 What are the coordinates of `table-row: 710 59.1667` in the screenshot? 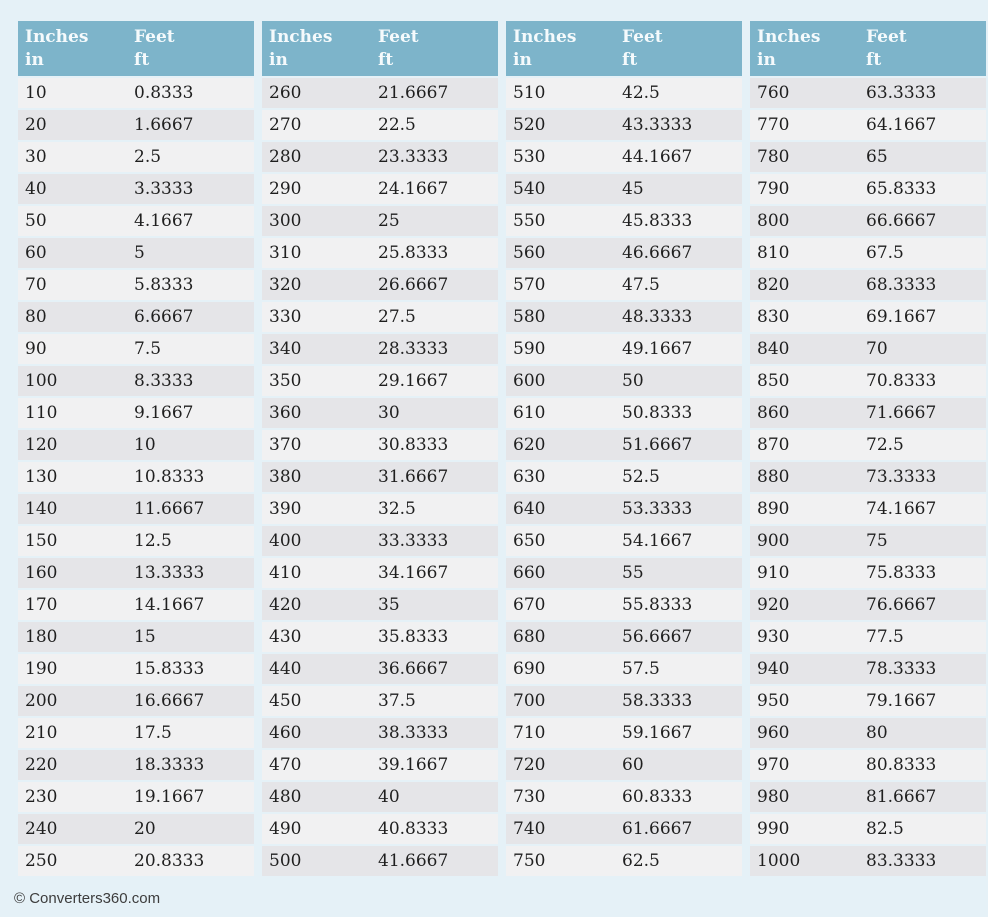 It's located at (624, 734).